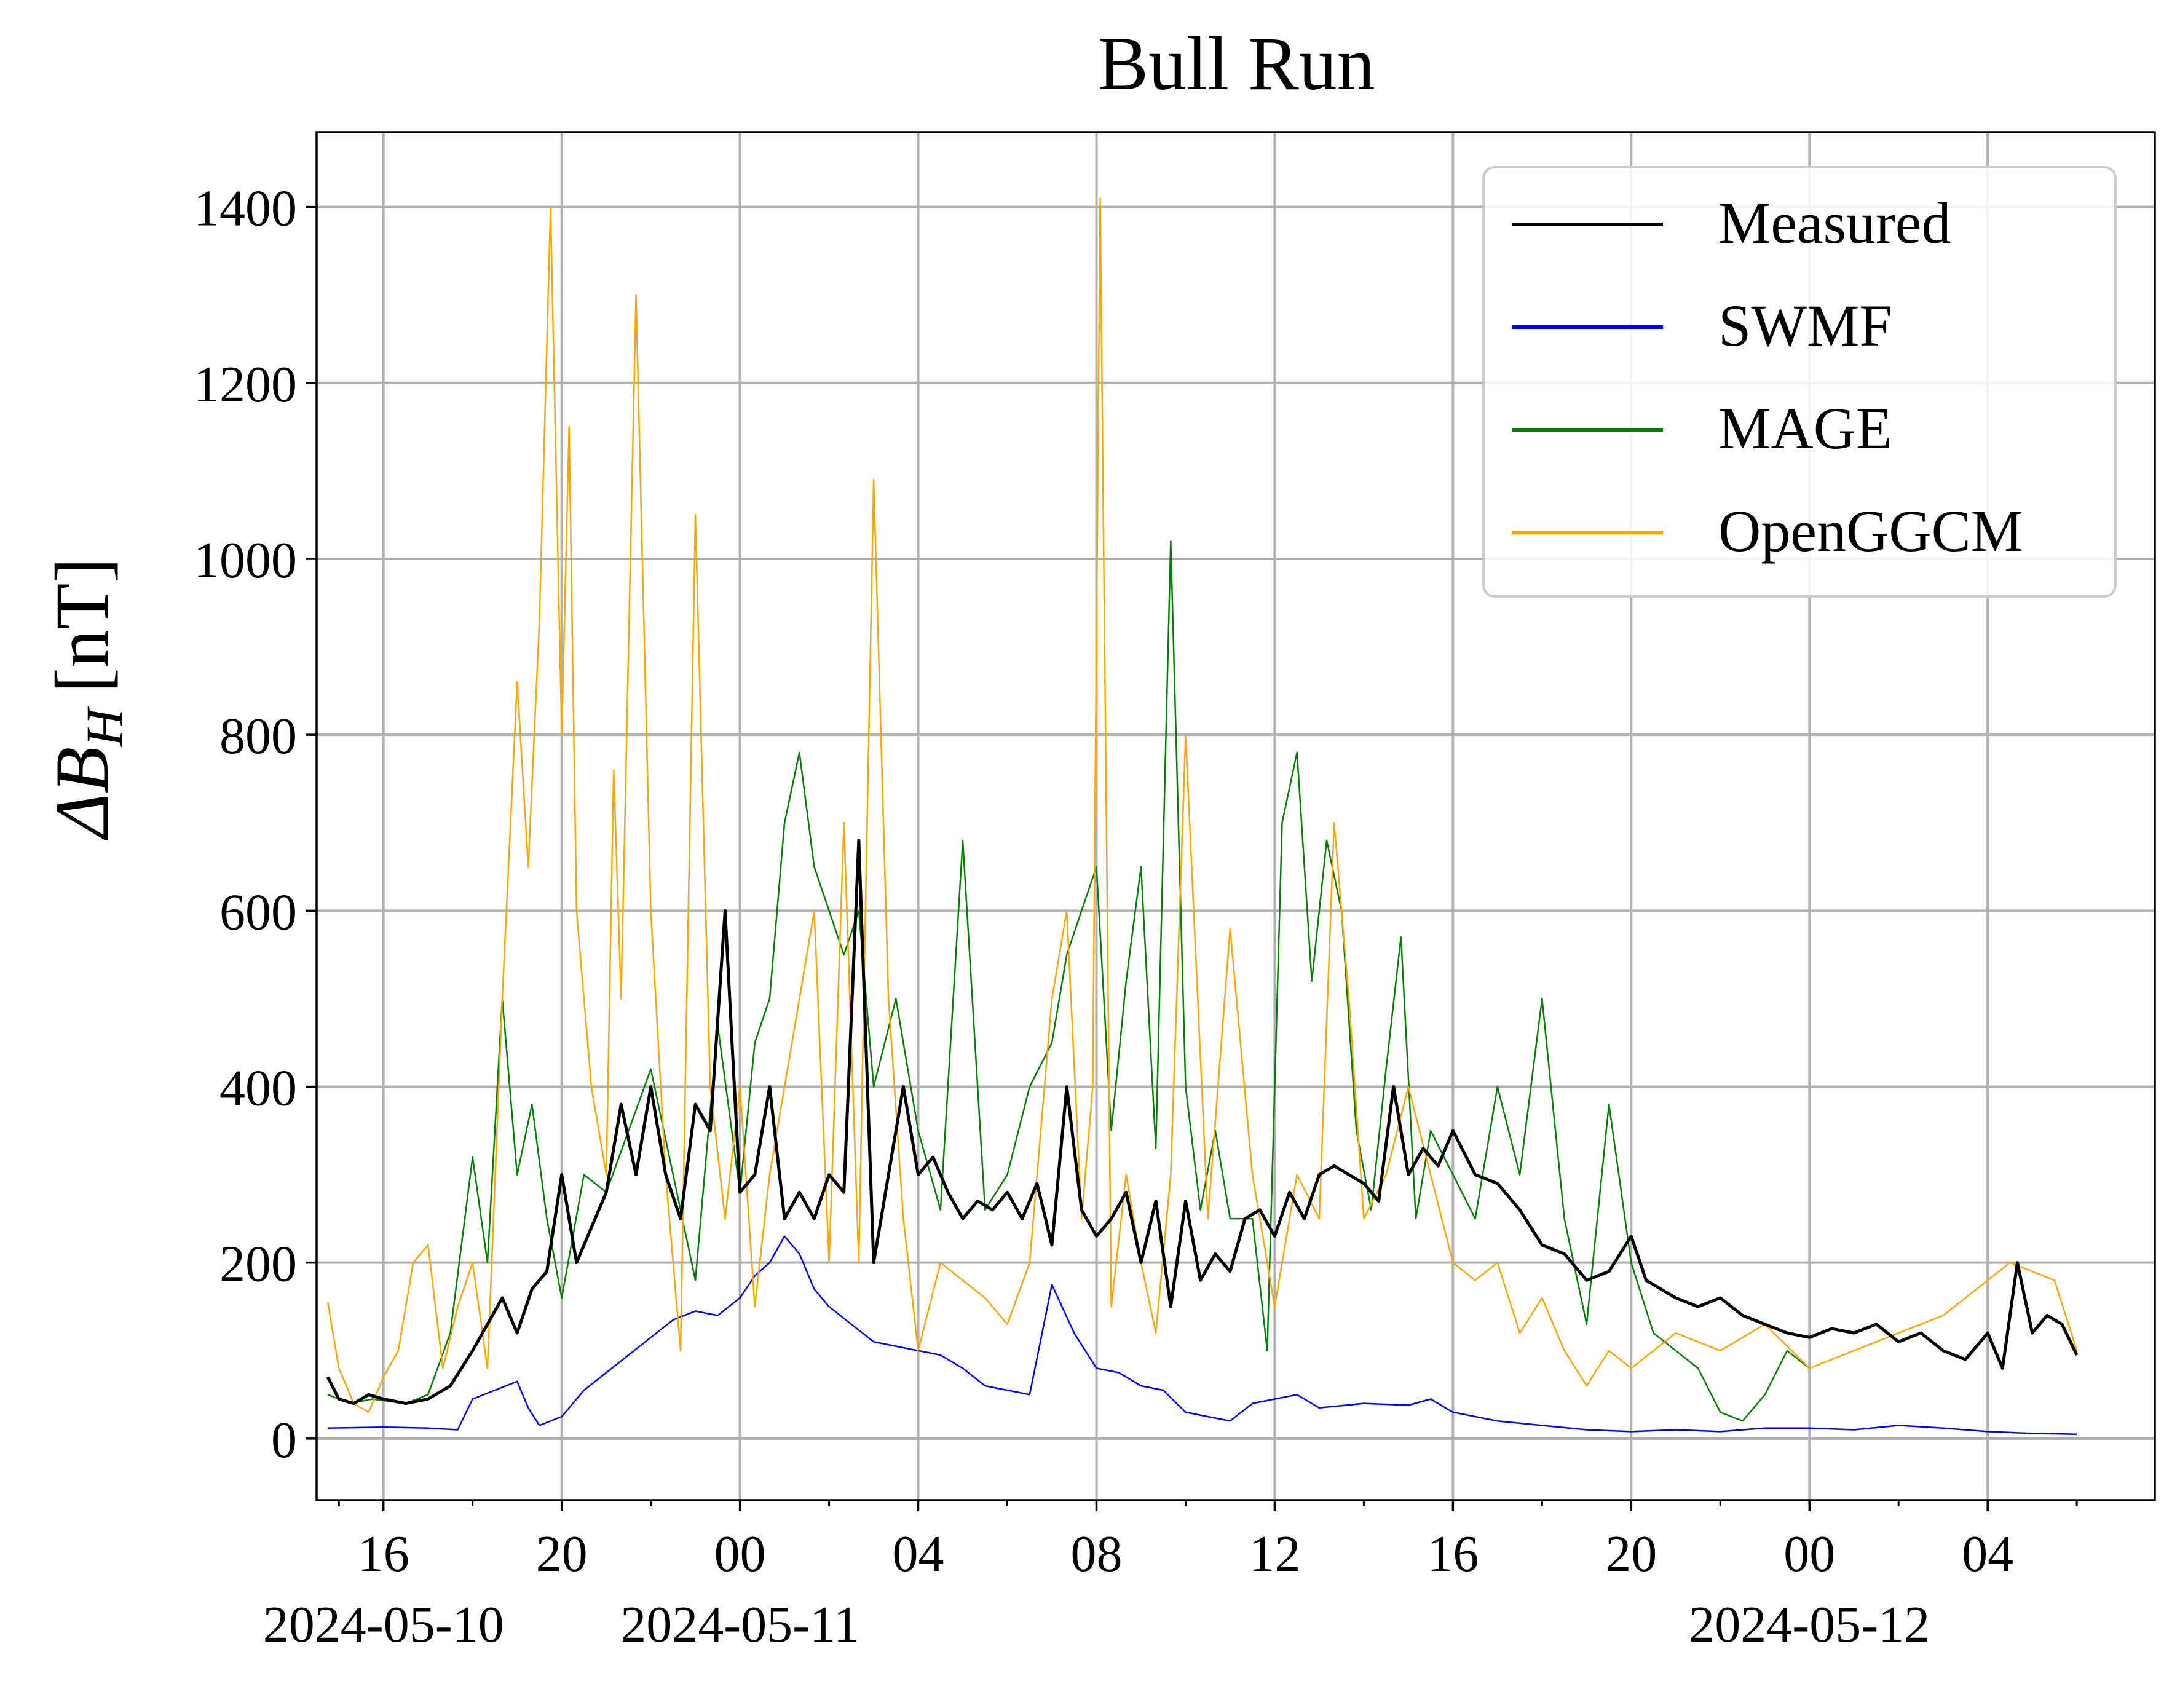 This screenshot has width=2180, height=1708. I want to click on x-tick-label: 12, so click(1274, 1554).